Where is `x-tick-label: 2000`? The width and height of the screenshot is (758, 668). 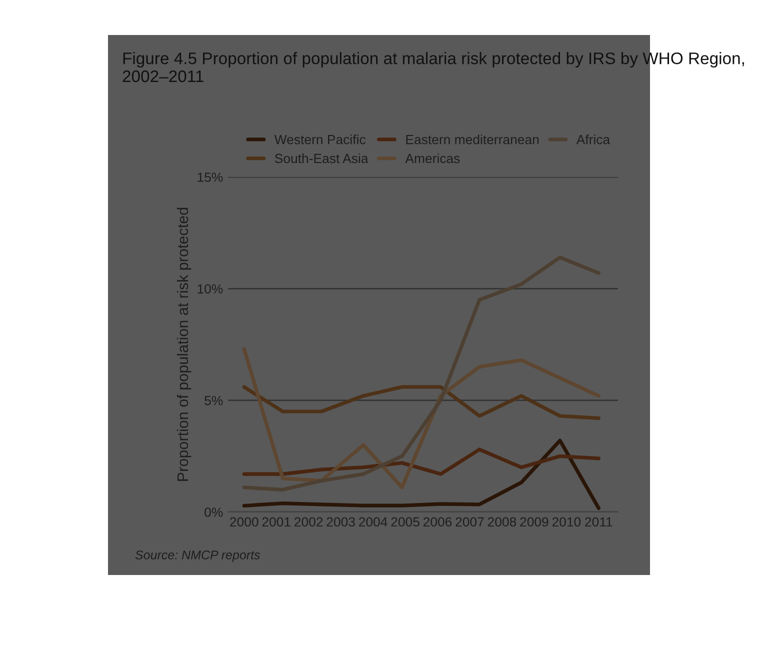 x-tick-label: 2000 is located at coordinates (244, 522).